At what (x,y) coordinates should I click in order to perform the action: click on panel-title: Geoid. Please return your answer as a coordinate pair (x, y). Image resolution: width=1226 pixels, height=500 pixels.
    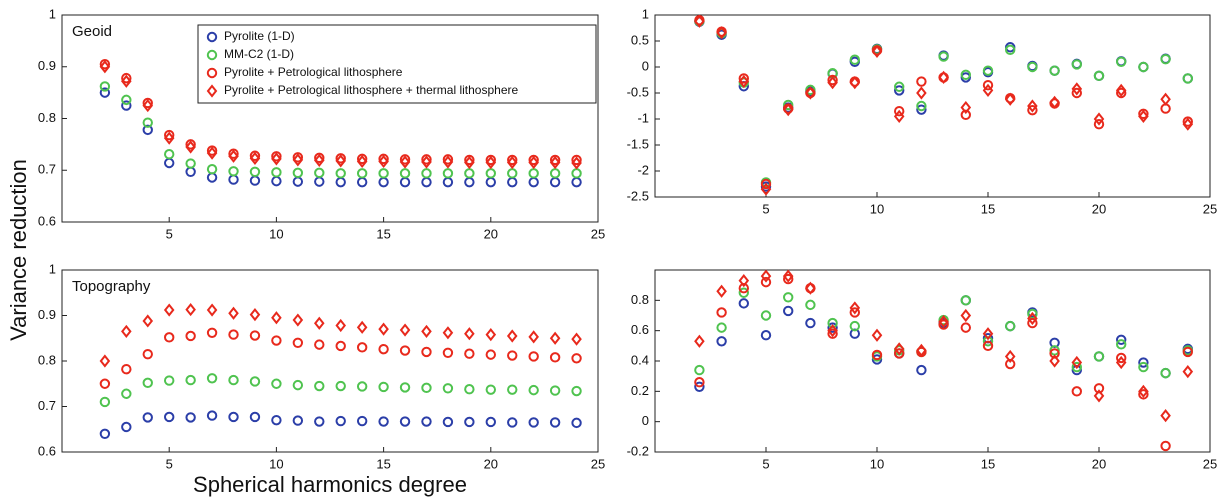
    Looking at the image, I should click on (92, 31).